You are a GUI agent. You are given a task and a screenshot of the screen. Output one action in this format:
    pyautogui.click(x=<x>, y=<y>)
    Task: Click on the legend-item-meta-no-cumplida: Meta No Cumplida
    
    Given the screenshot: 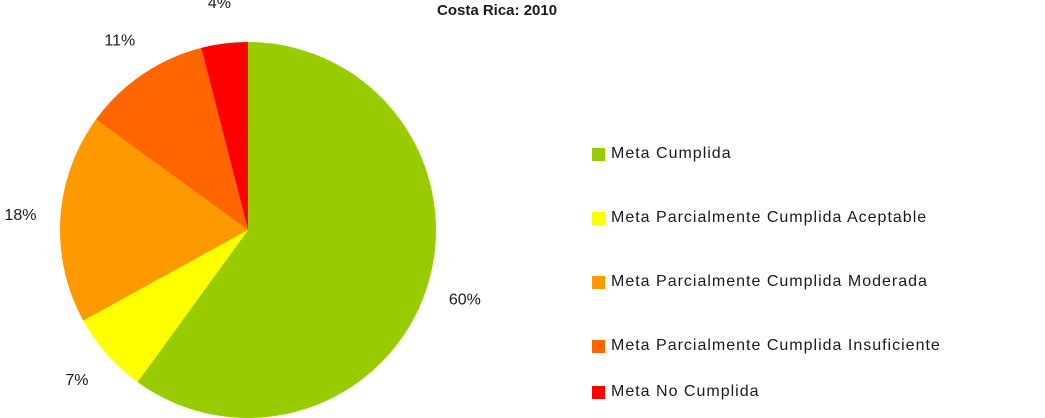 What is the action you would take?
    pyautogui.click(x=811, y=392)
    